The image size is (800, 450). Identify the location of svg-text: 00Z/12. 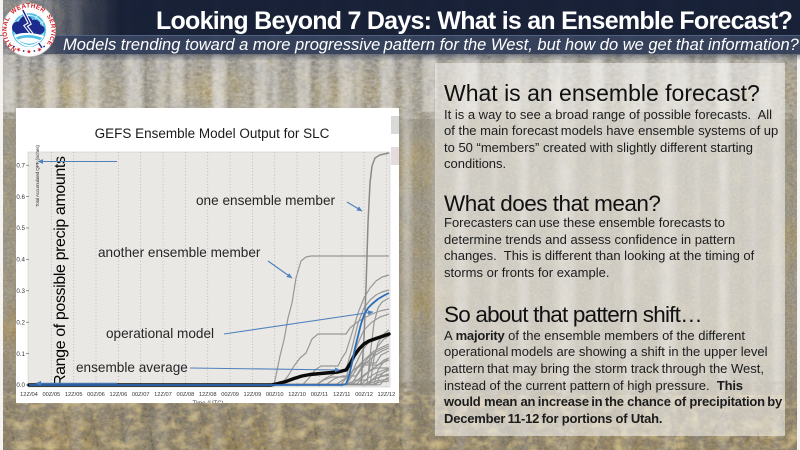
(364, 395).